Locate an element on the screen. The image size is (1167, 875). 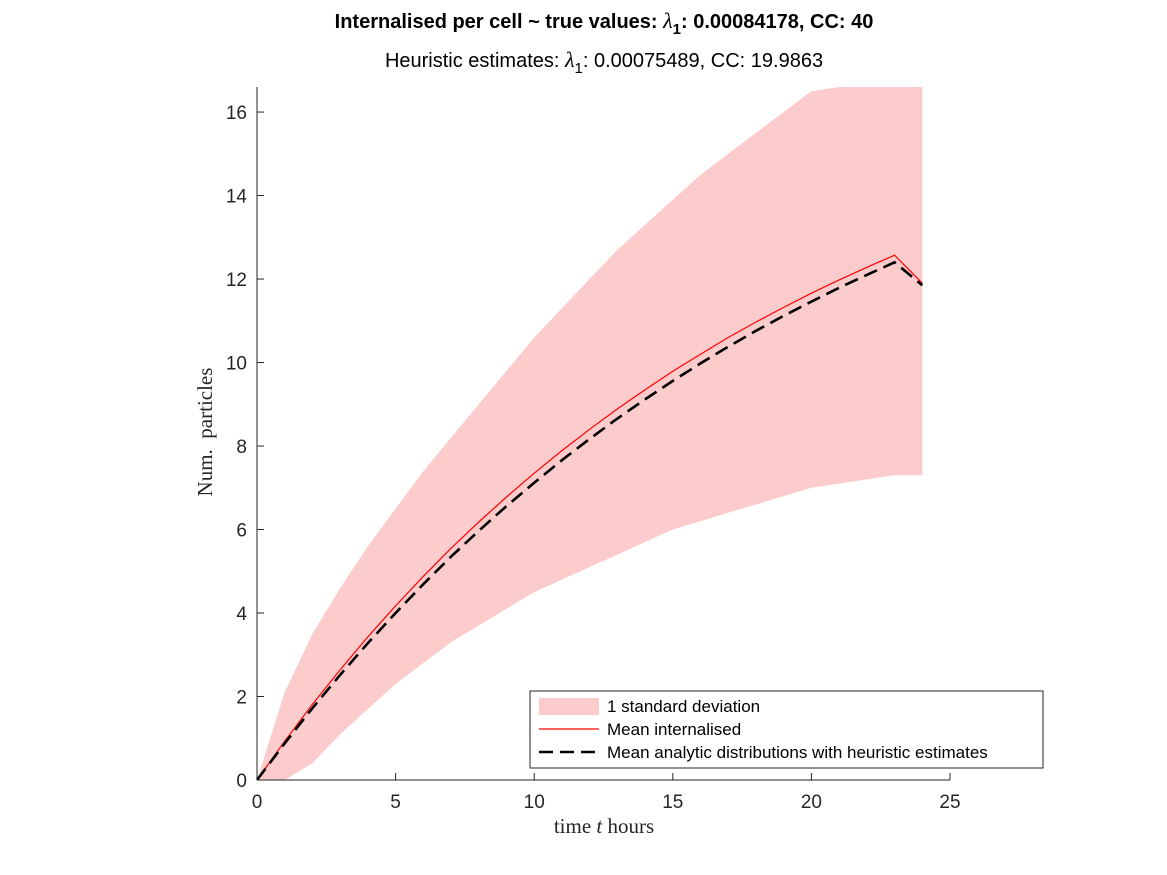
y-ticks: 0 2 4 6 8 10 12 14 16 is located at coordinates (245, 447).